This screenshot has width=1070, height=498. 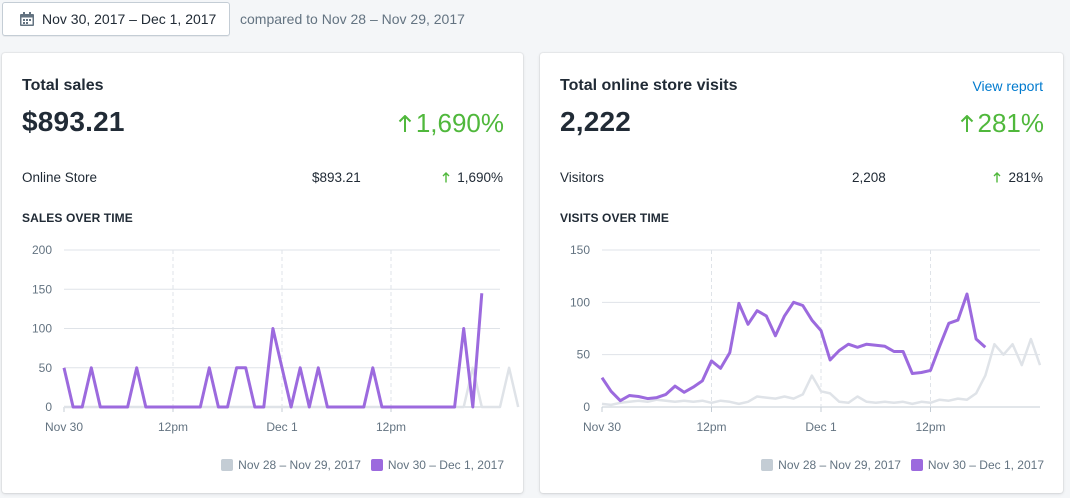 I want to click on chart-title: SALES OVER TIME, so click(x=77, y=218).